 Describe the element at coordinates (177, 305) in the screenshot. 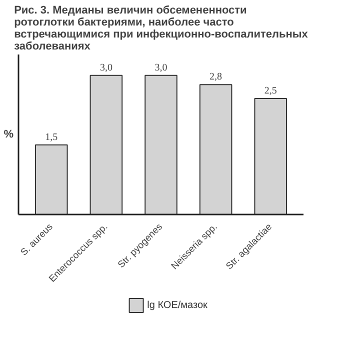

I see `legend-label: lg КОЕ/мазок` at that location.